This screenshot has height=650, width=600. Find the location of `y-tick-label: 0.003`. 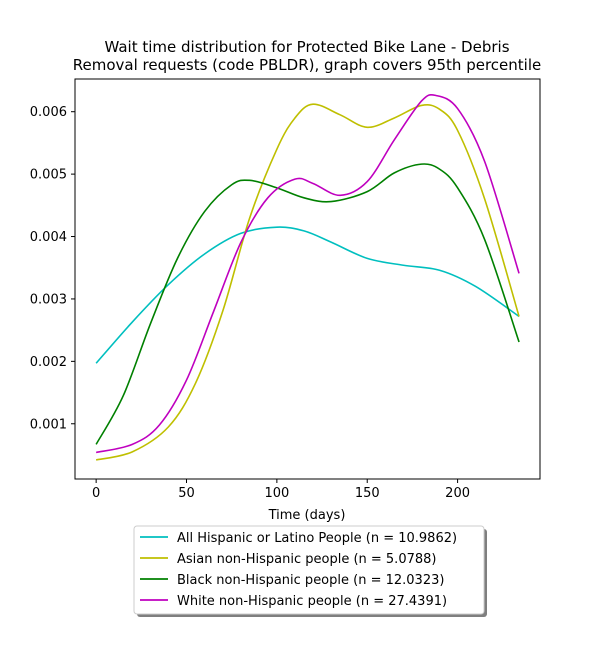

y-tick-label: 0.003 is located at coordinates (48, 299).